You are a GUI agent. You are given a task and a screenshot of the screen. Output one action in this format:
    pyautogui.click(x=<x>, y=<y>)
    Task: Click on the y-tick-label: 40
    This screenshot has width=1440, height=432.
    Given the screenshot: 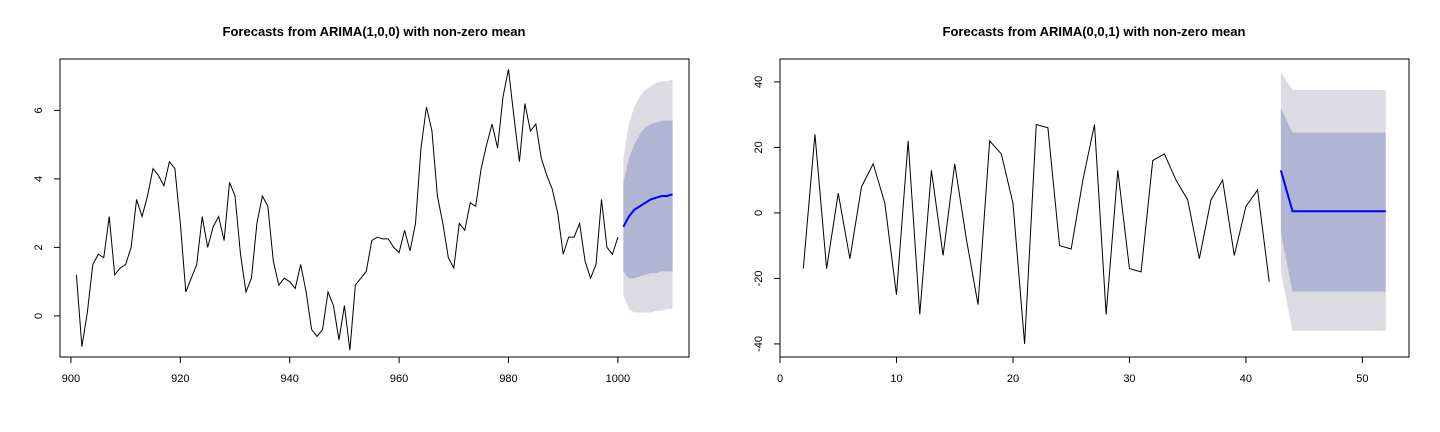 What is the action you would take?
    pyautogui.click(x=759, y=82)
    